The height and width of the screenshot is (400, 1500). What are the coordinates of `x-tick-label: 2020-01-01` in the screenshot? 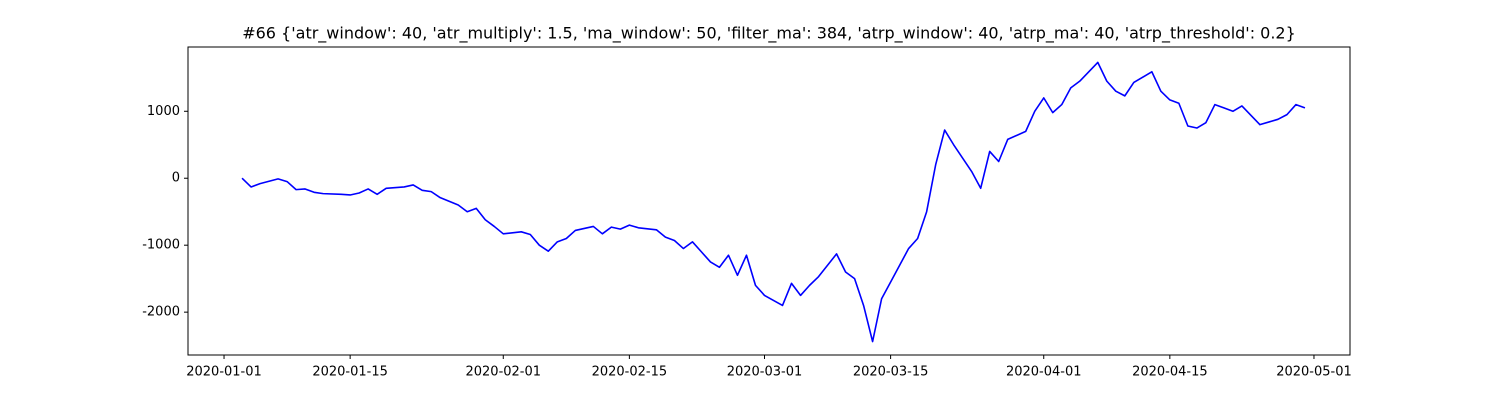 It's located at (224, 372).